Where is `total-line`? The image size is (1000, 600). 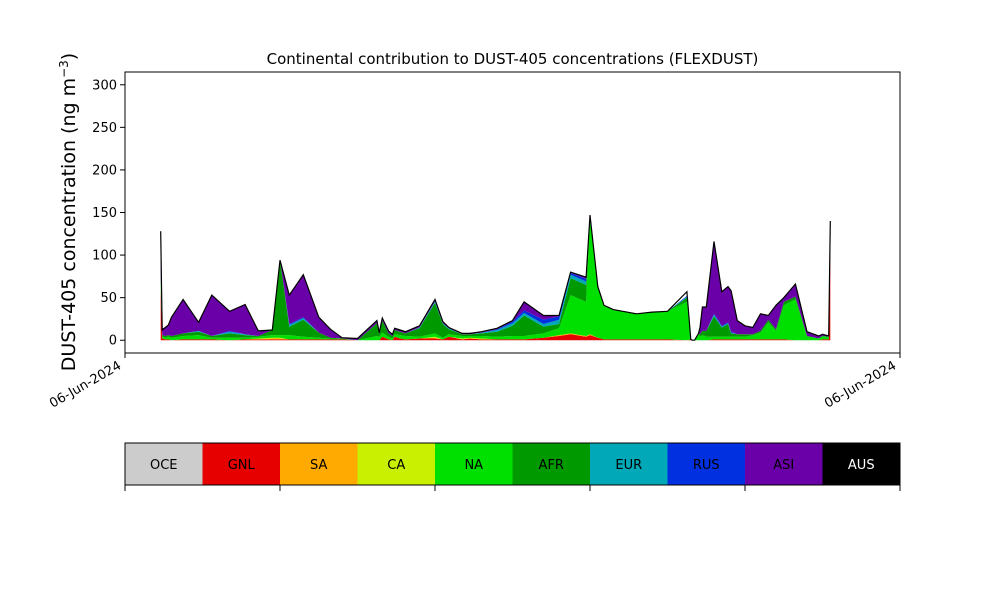 total-line is located at coordinates (495, 278).